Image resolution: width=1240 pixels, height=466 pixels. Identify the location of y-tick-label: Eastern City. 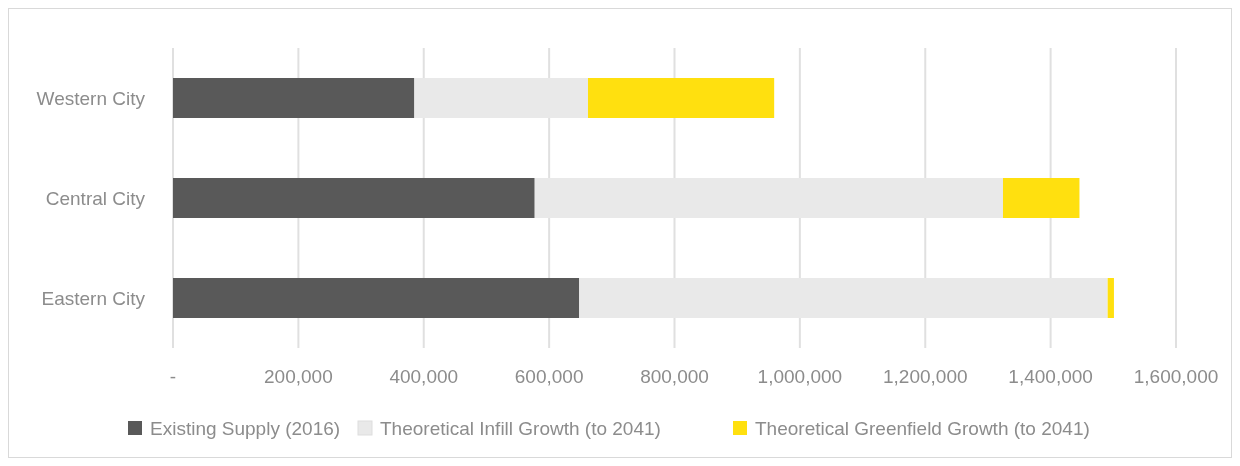
(93, 298).